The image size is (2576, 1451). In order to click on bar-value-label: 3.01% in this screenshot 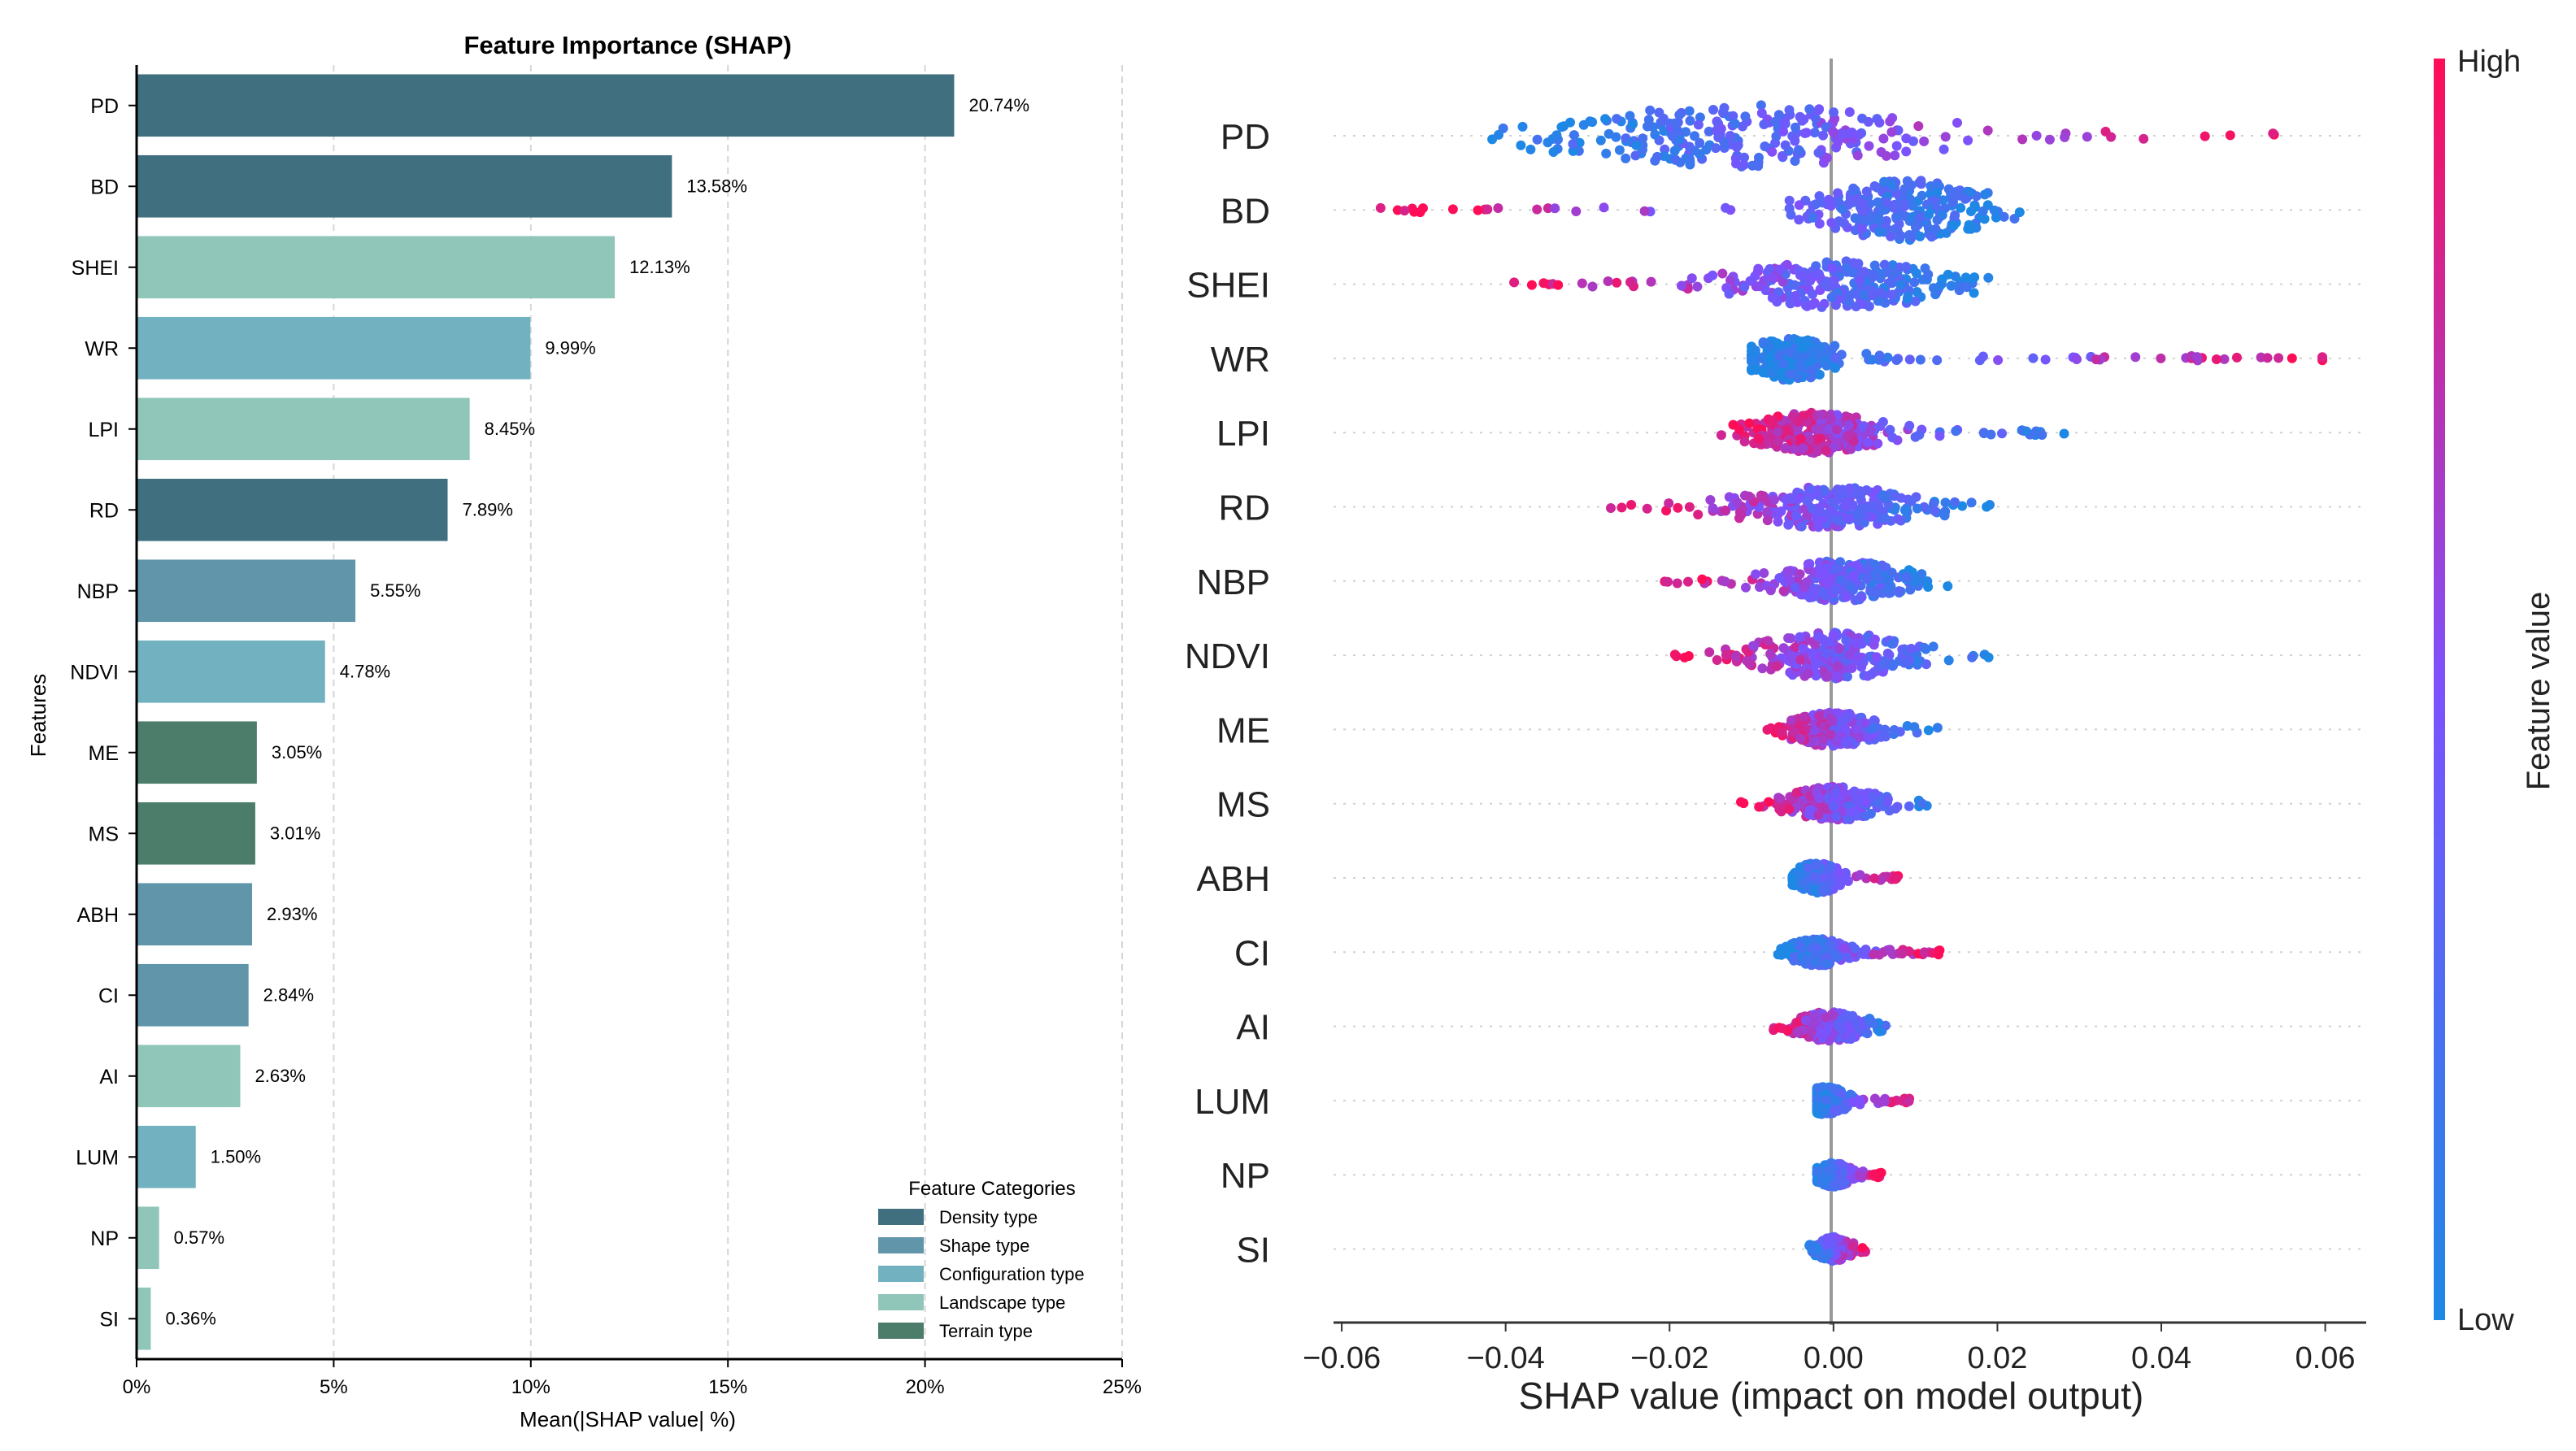, I will do `click(295, 833)`.